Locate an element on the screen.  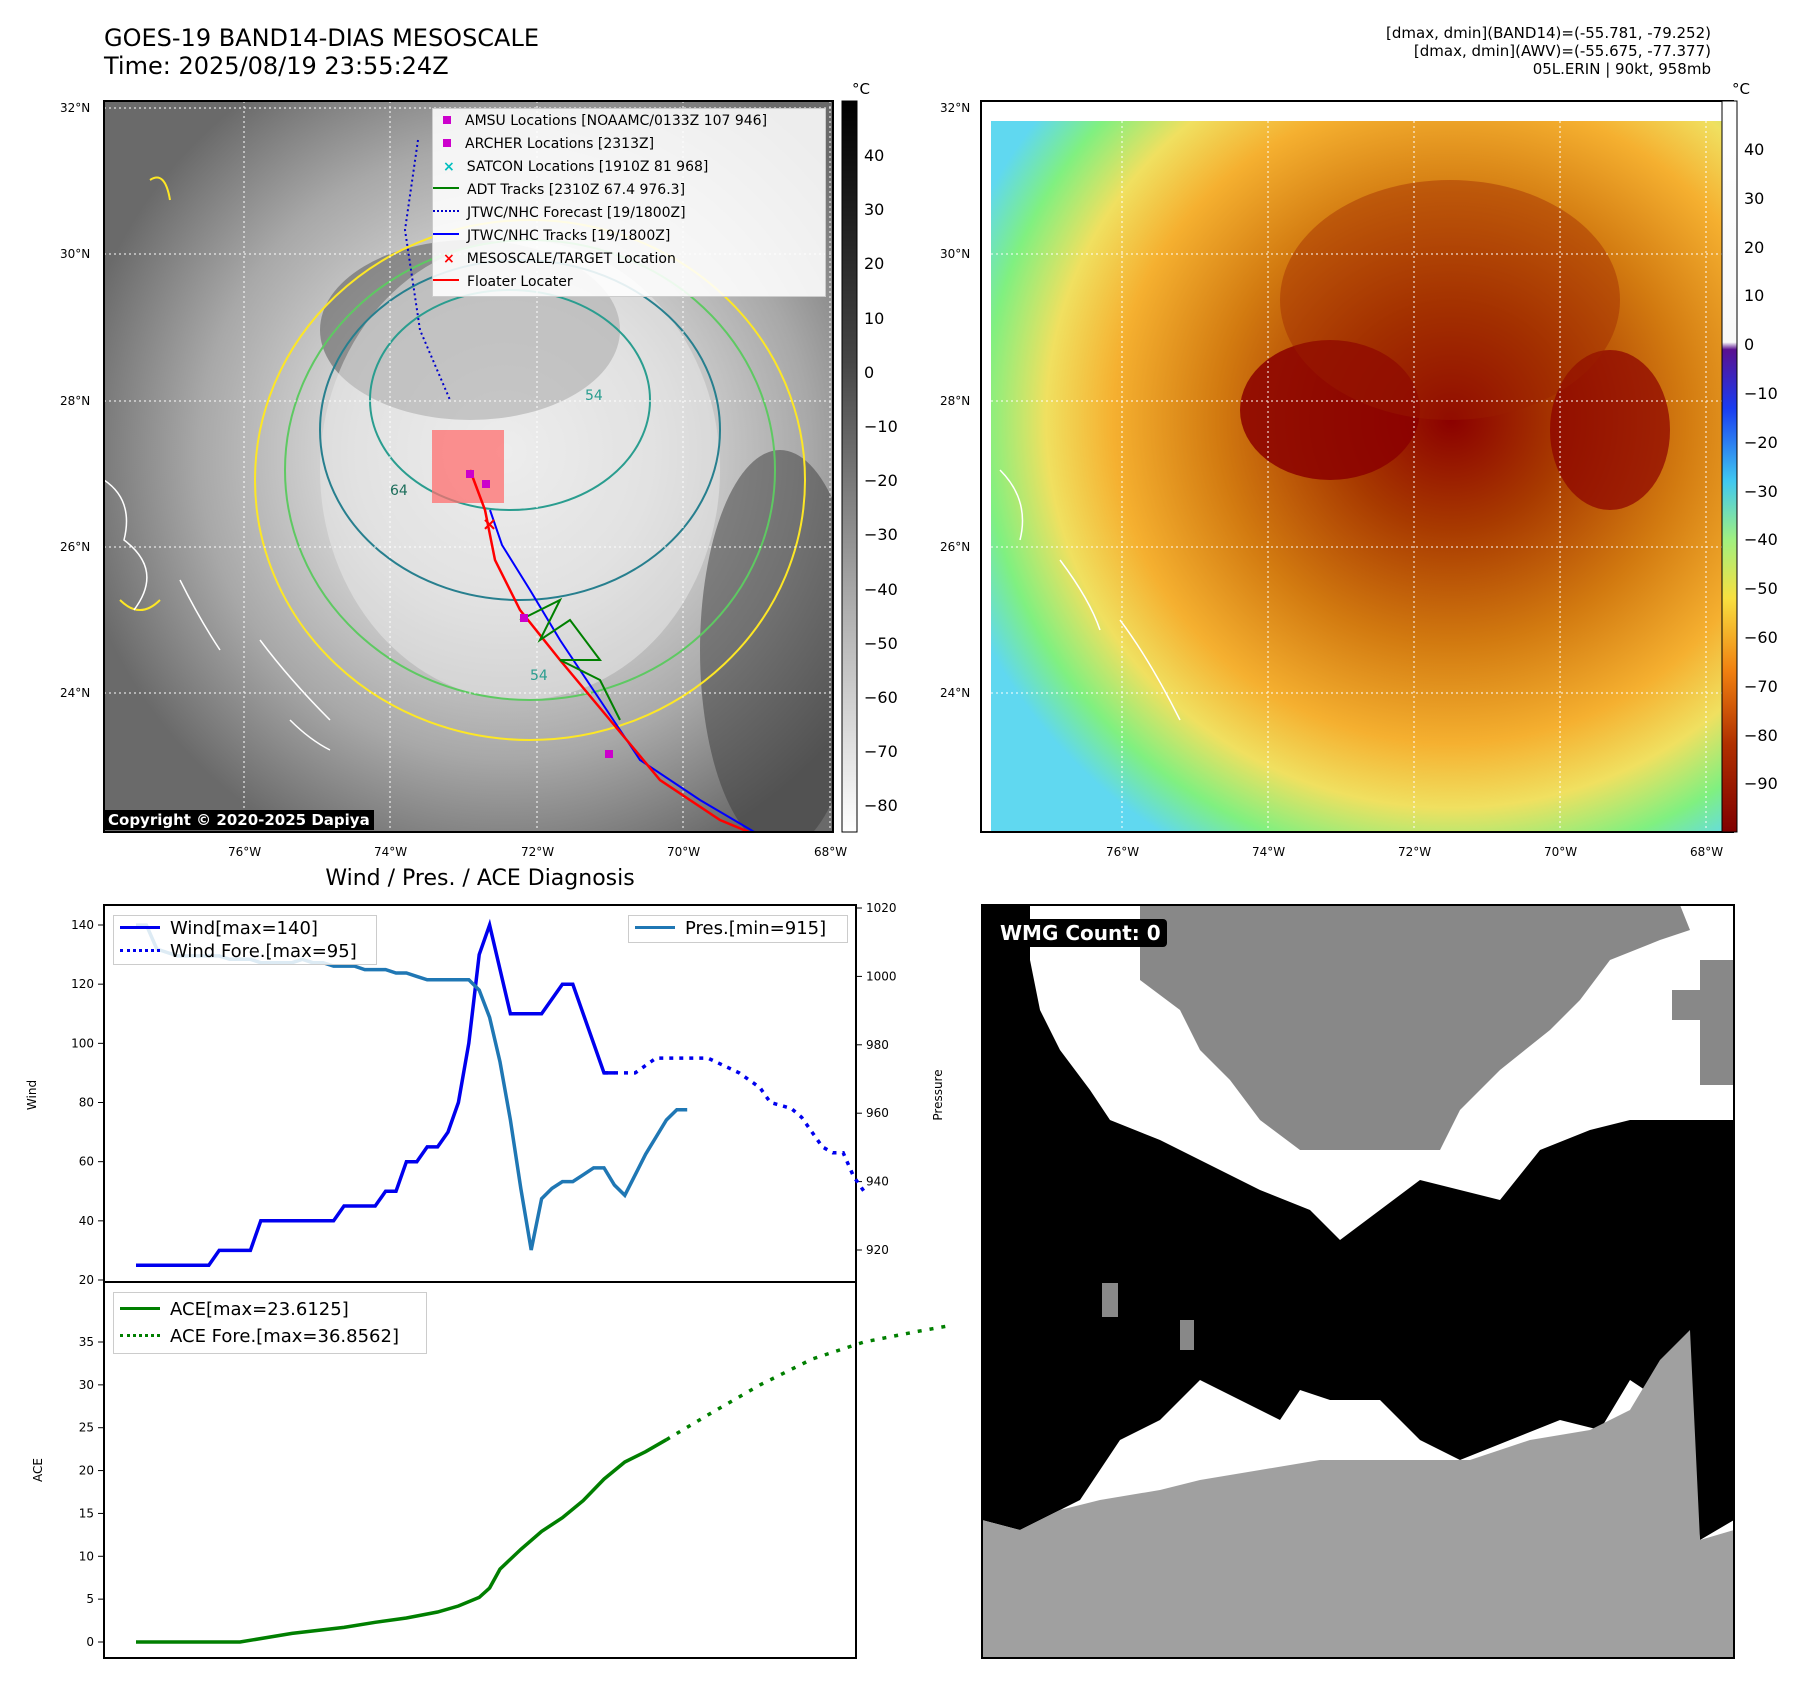
legend-wind-forecast: Wind Fore.[max=95] is located at coordinates (238, 951).